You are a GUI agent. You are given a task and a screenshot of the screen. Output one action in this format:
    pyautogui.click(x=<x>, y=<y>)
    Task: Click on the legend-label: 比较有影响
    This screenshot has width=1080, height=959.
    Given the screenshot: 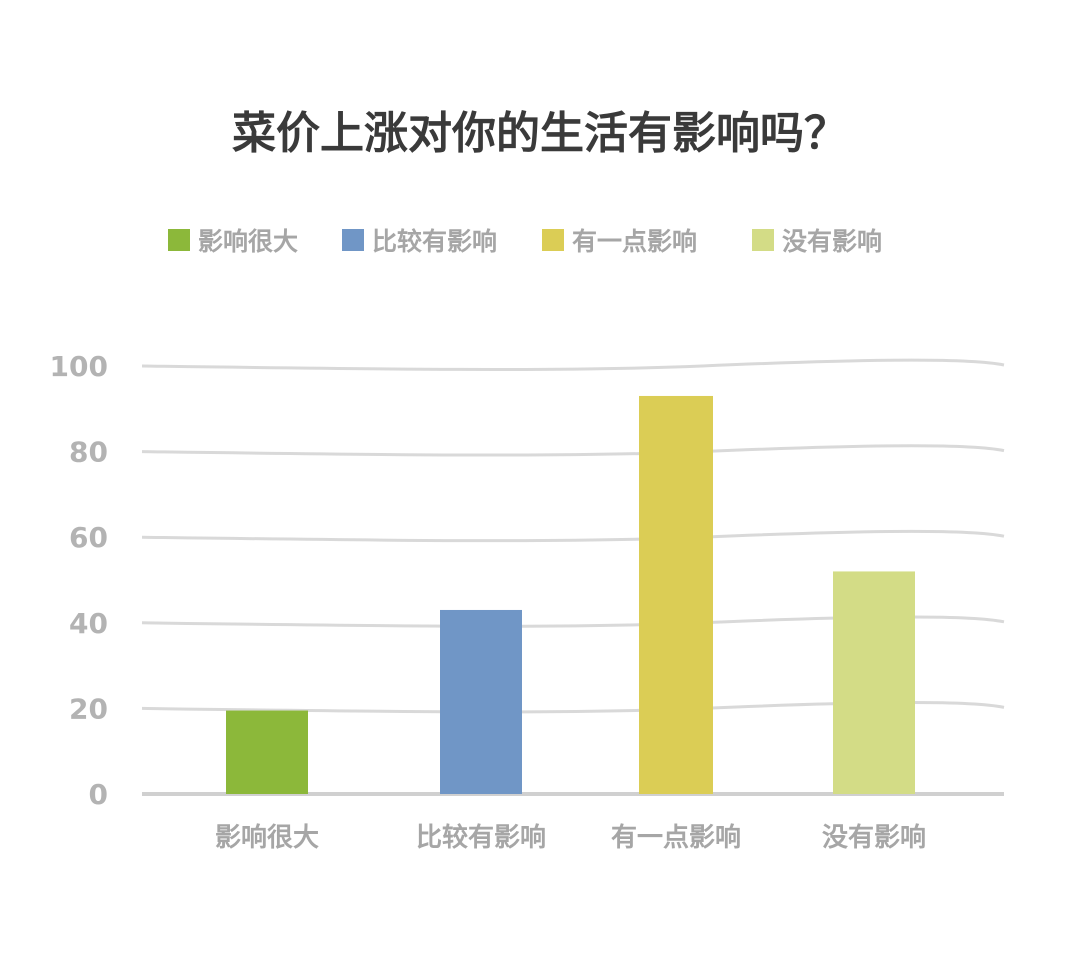 What is the action you would take?
    pyautogui.click(x=434, y=241)
    